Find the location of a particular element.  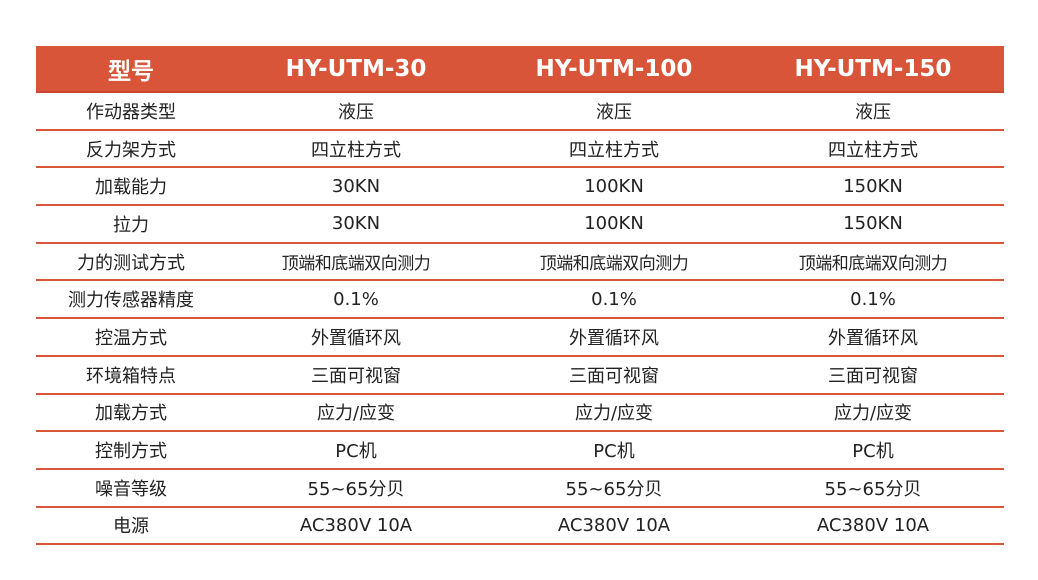

row-label: 拉力 is located at coordinates (131, 224).